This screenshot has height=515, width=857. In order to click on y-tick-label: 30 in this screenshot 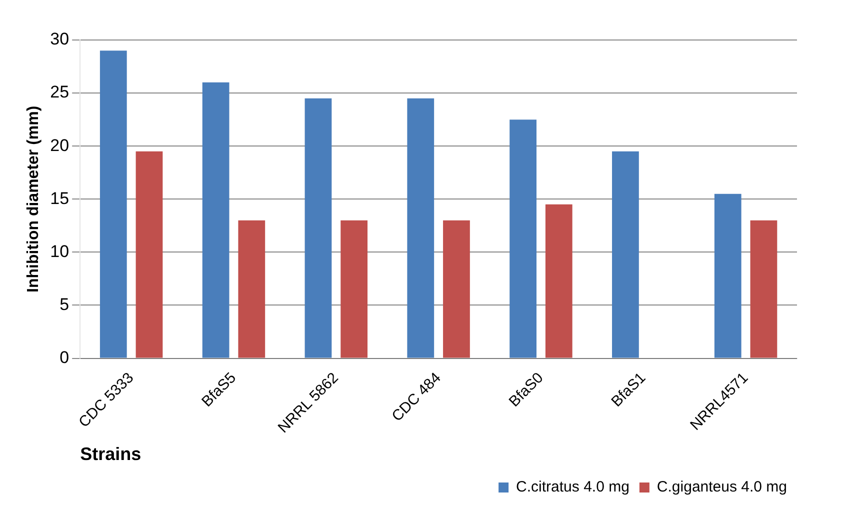, I will do `click(60, 39)`.